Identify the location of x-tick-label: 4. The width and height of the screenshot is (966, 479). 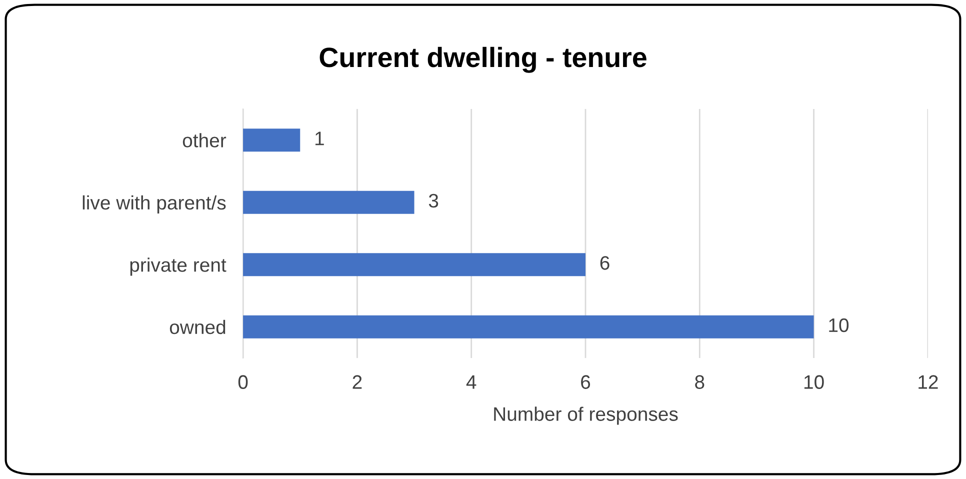
(471, 382).